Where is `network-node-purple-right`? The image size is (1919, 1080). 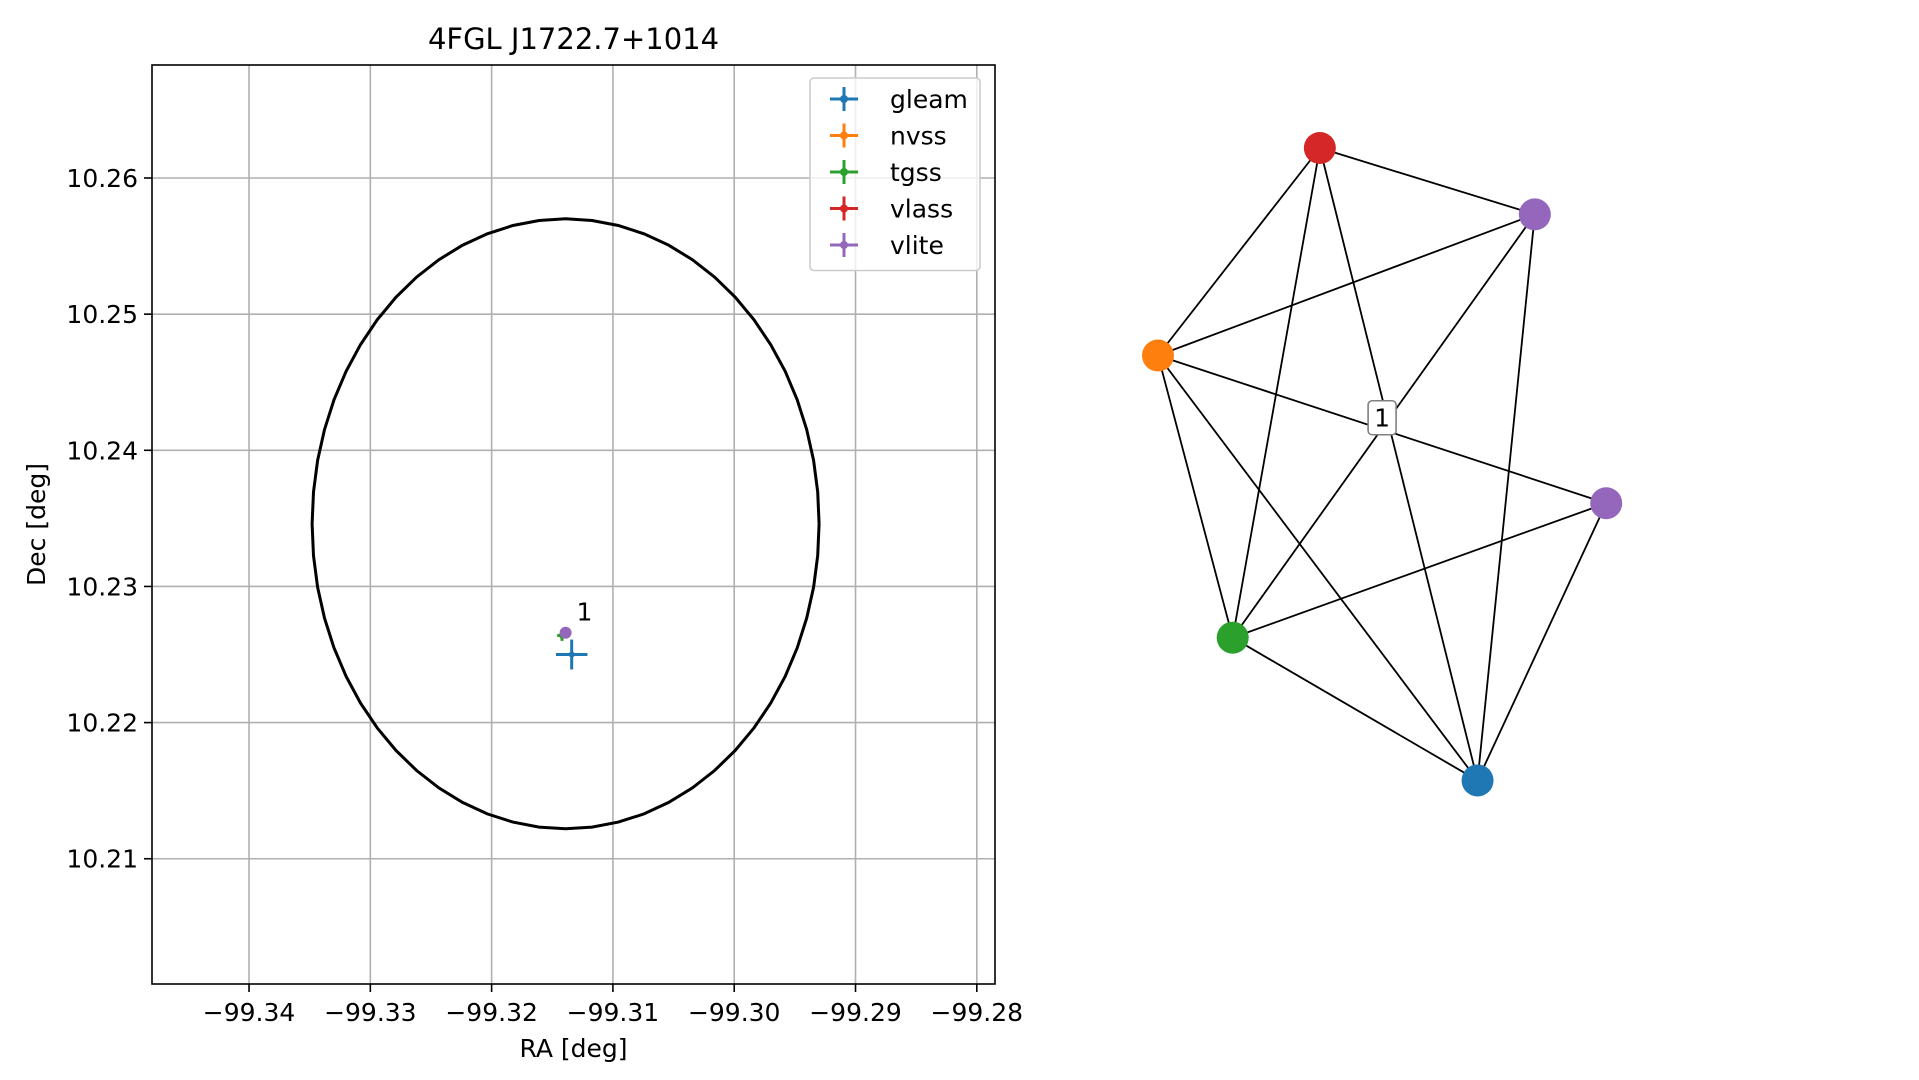
network-node-purple-right is located at coordinates (1606, 503).